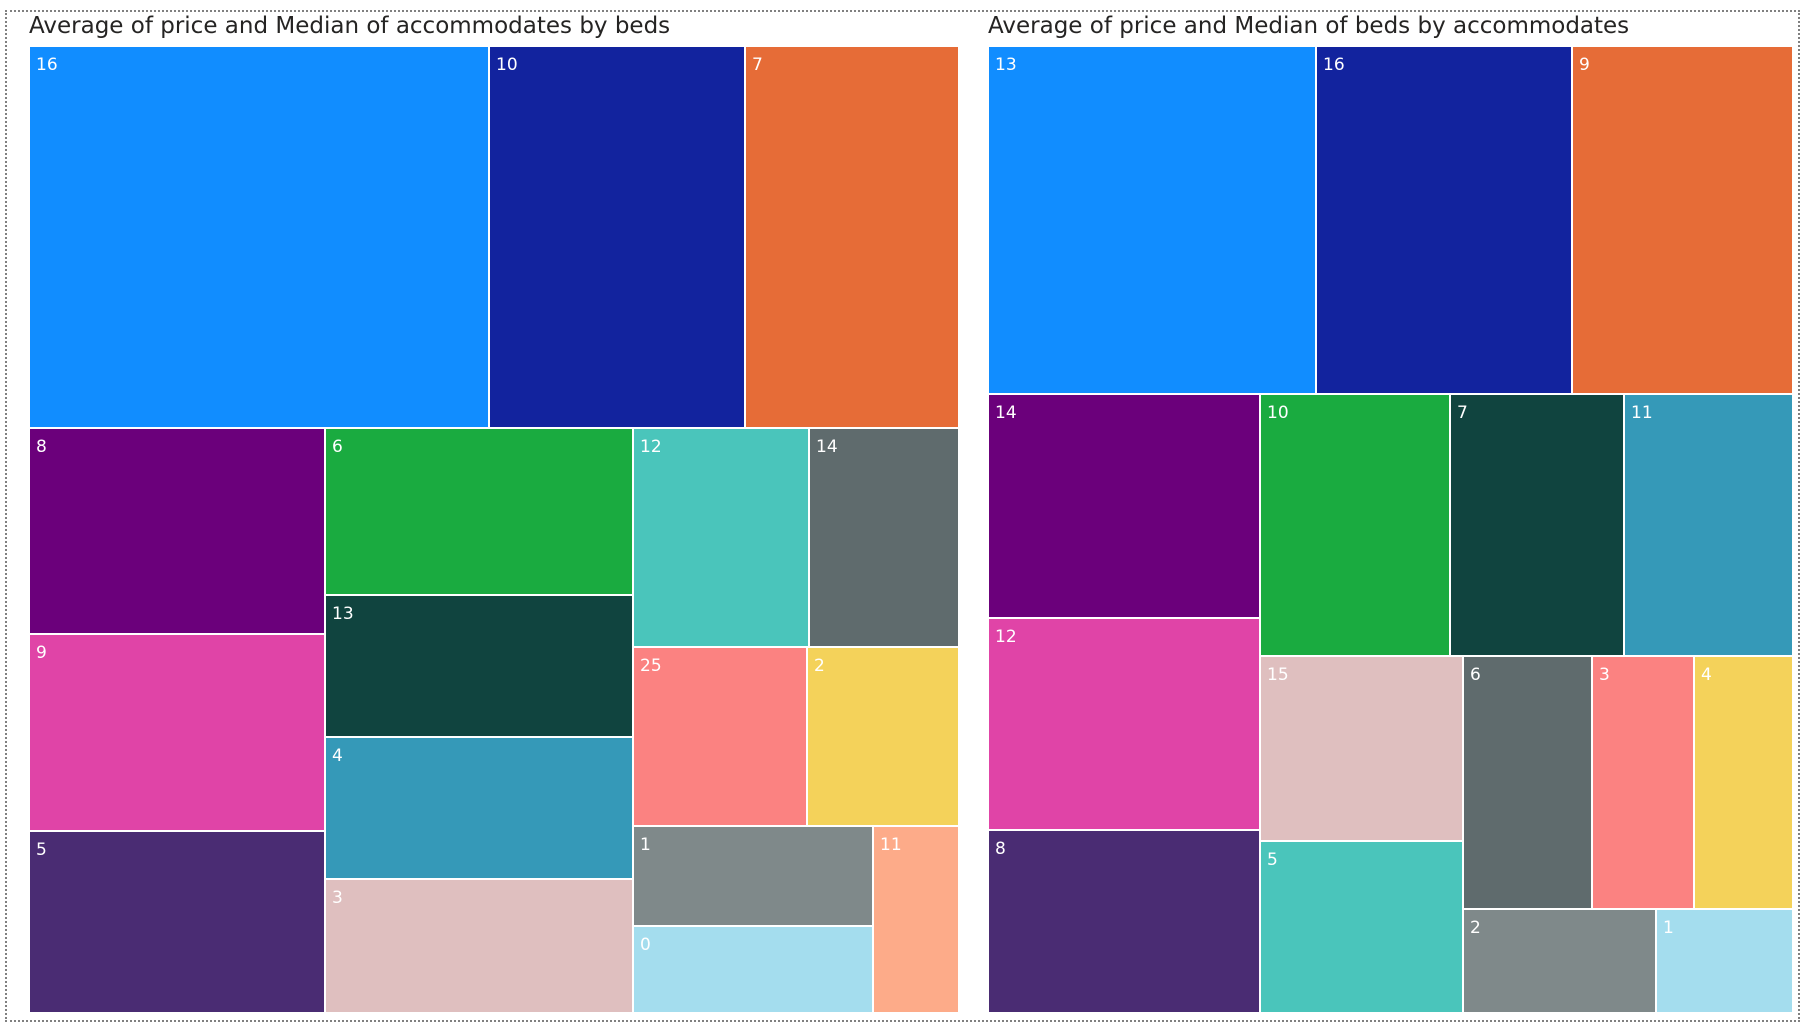  I want to click on treemap-right-tile-3: 3, so click(1643, 782).